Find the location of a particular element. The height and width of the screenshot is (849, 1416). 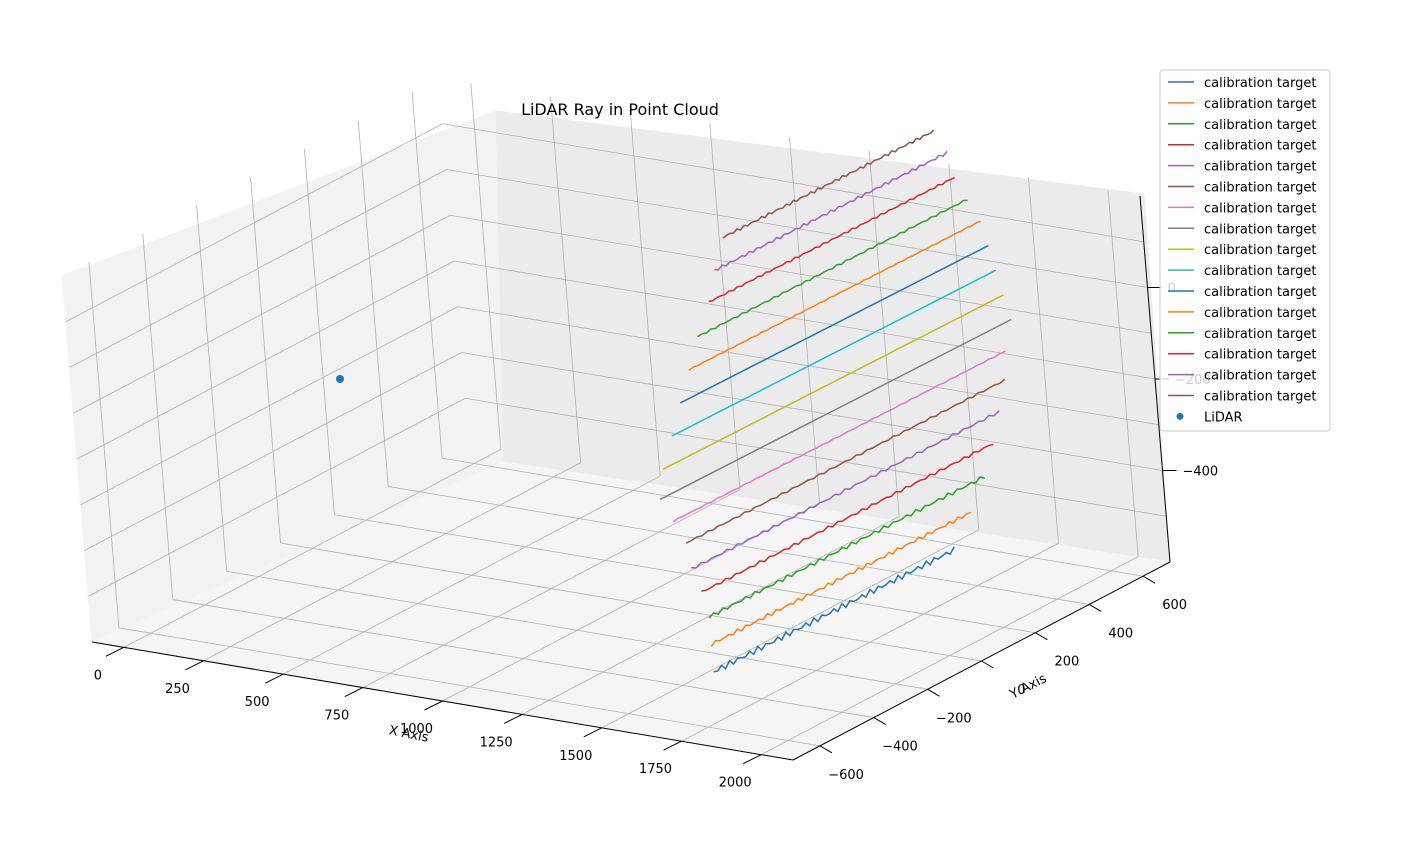

x-tick-label: 750 is located at coordinates (336, 716).